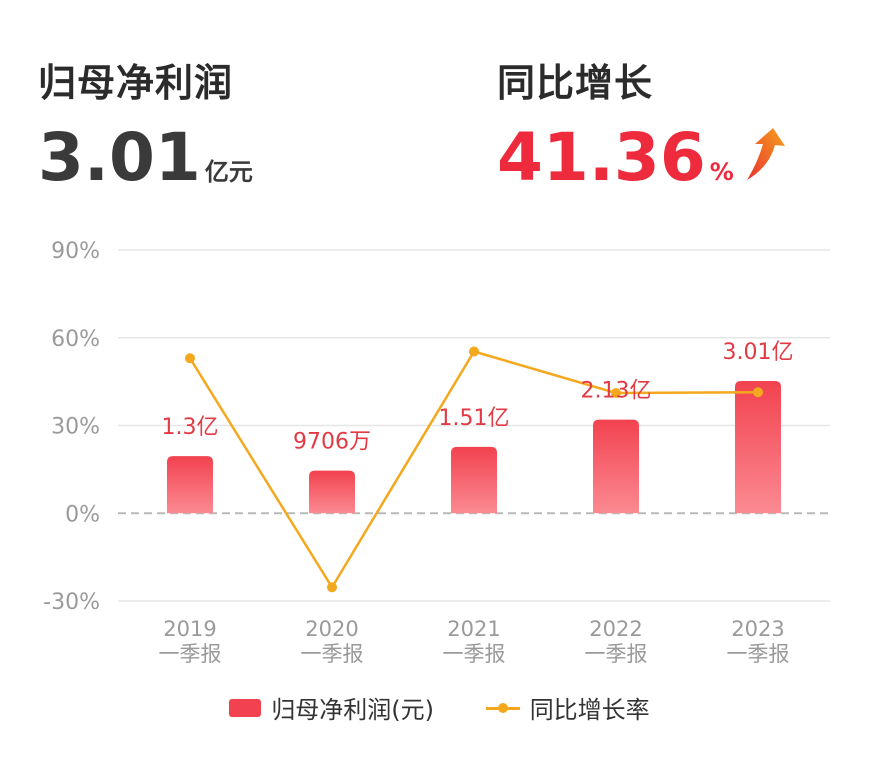 The image size is (879, 776). I want to click on growth-value-row: 41.36%, so click(642, 158).